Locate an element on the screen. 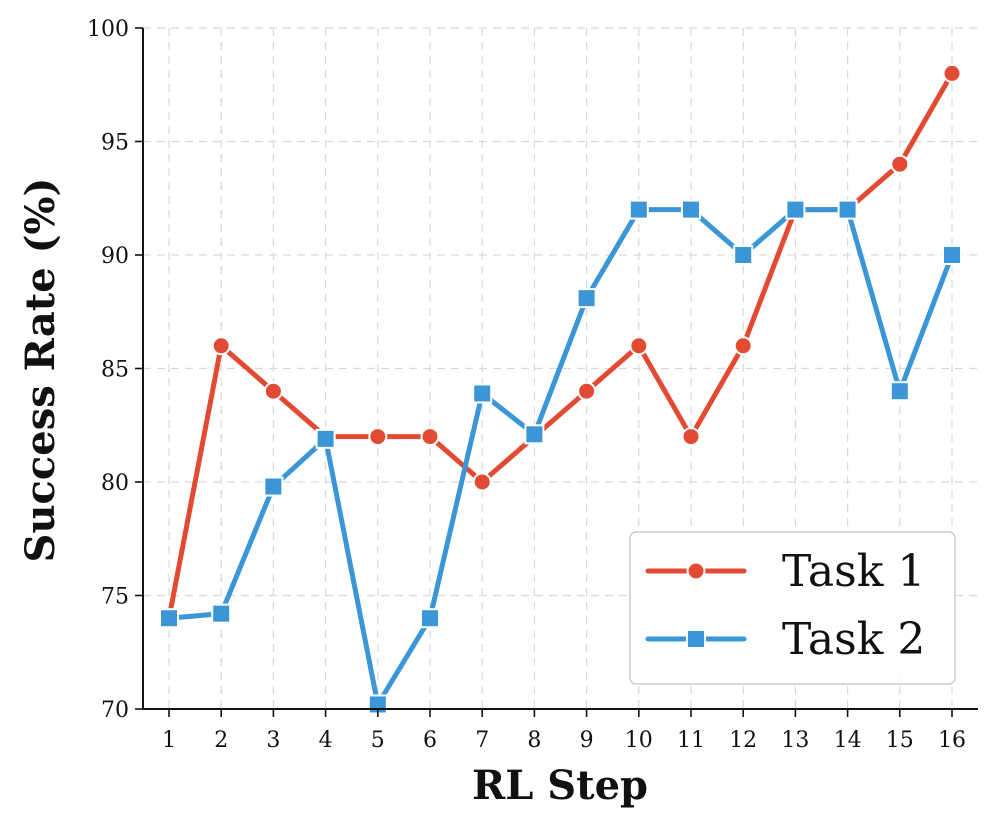 Image resolution: width=996 pixels, height=826 pixels. x-tick-label: 4 is located at coordinates (326, 740).